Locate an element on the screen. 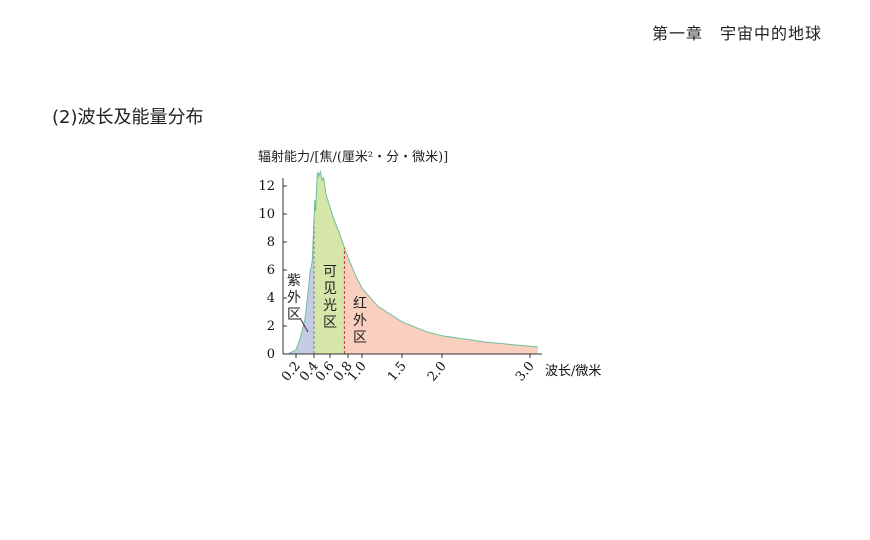  chapter-title: 第一章 宇宙中的地球 is located at coordinates (736, 33).